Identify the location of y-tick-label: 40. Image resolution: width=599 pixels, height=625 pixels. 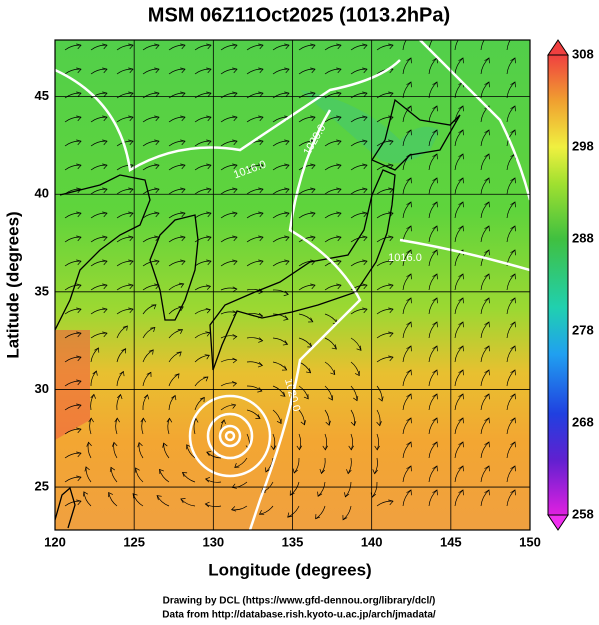
(42, 193).